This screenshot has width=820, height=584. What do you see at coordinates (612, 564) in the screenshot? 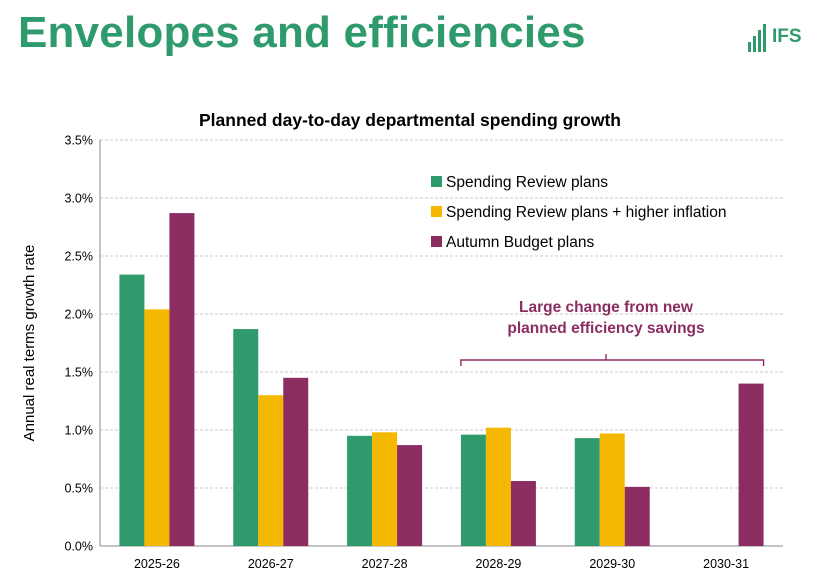
I see `x-tick-label: 2029-30` at bounding box center [612, 564].